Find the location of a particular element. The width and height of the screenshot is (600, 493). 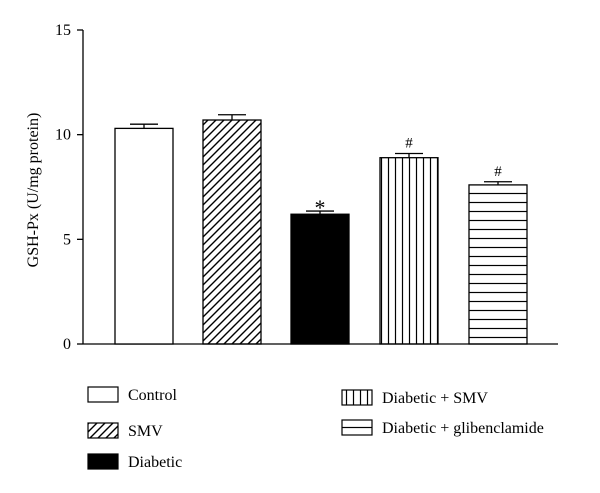

legend-item: SMV is located at coordinates (125, 431).